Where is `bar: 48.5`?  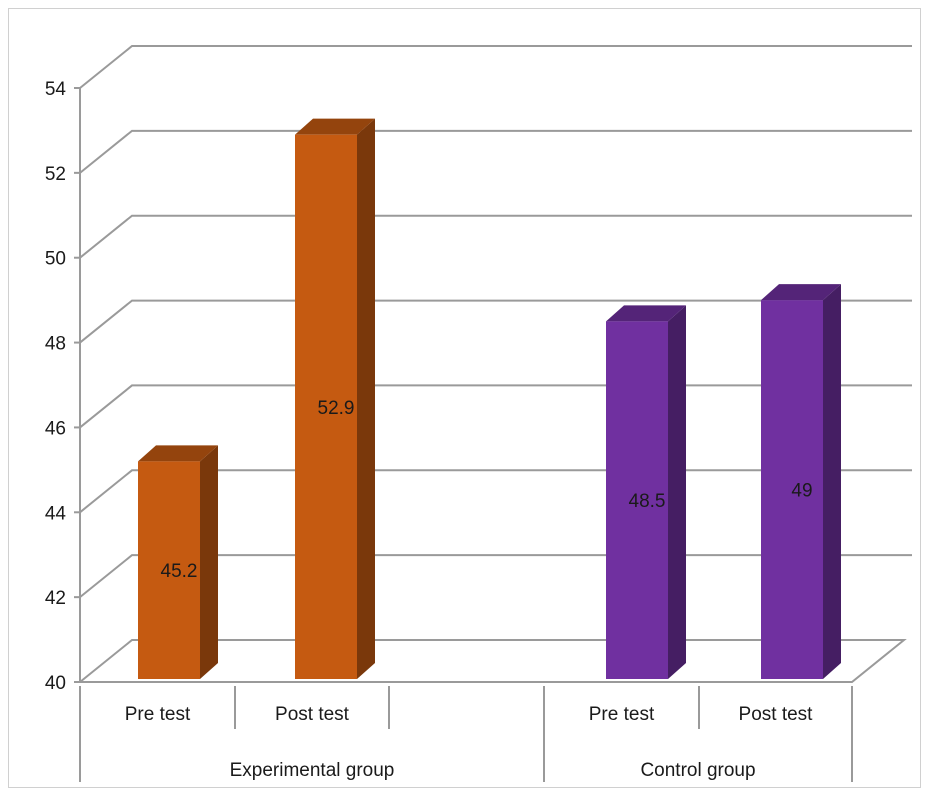 bar: 48.5 is located at coordinates (646, 492).